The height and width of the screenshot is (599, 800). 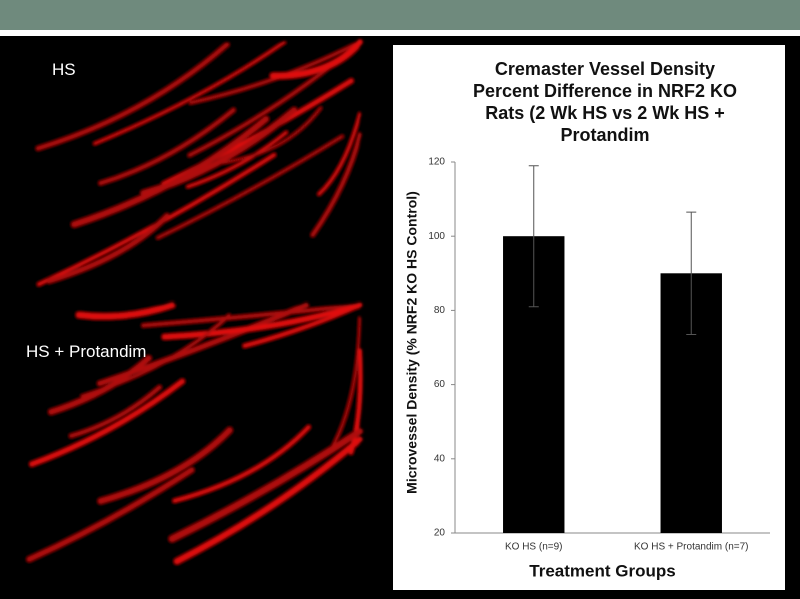 I want to click on x-tick-label: KO HS + Protandim (n=7), so click(x=691, y=547).